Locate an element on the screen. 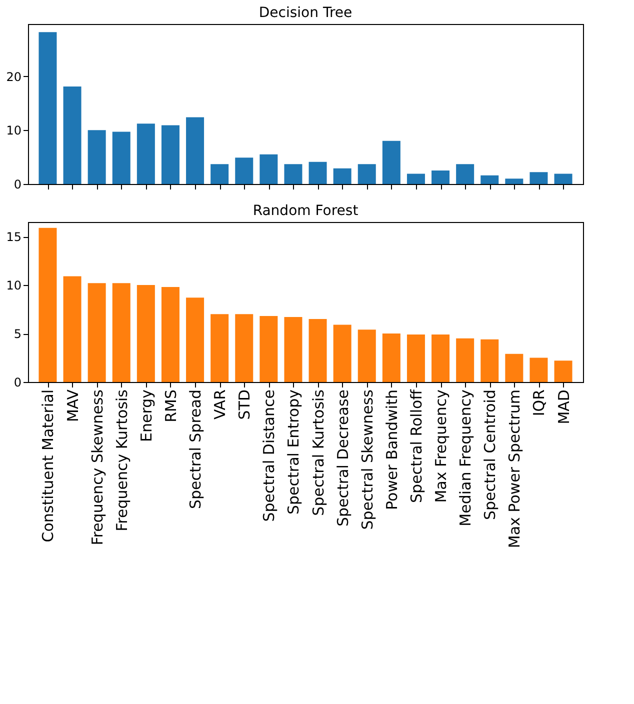 The height and width of the screenshot is (704, 634). x-tick-label: Spectral Distance is located at coordinates (269, 456).